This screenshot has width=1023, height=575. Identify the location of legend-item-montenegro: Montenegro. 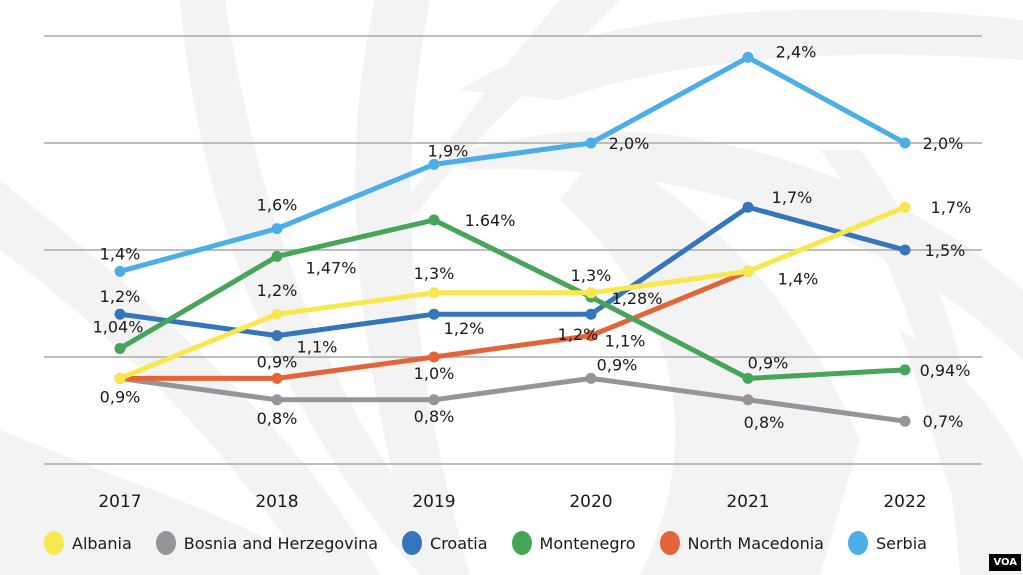
(573, 543).